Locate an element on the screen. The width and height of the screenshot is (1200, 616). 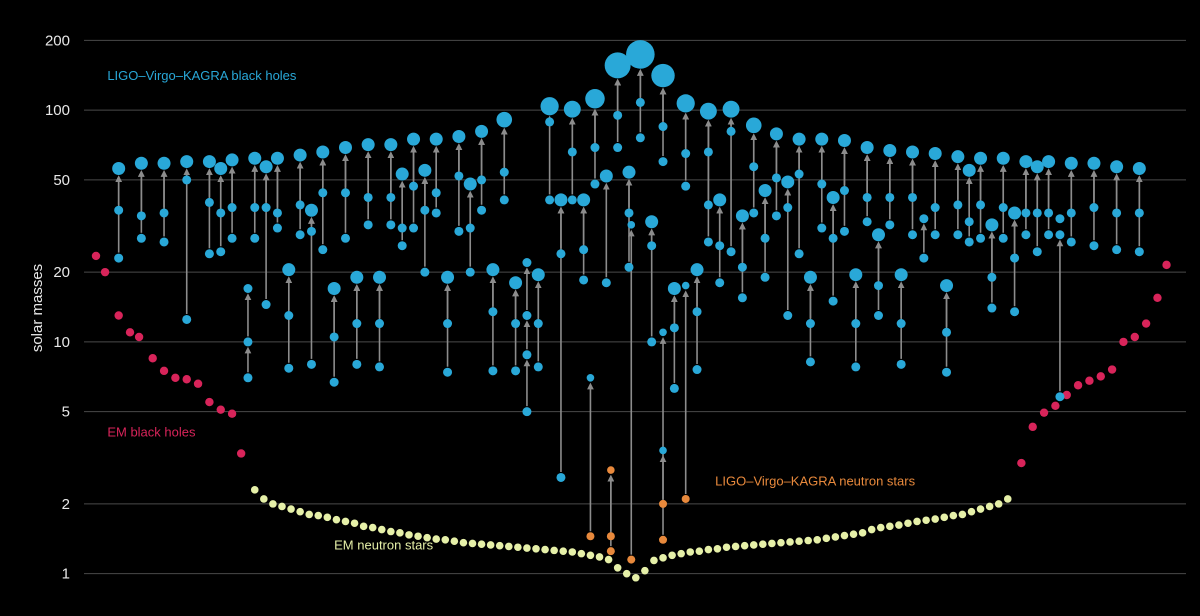
y-tick-labels: 1 2 5 10 20 50 100 200 is located at coordinates (57, 307).